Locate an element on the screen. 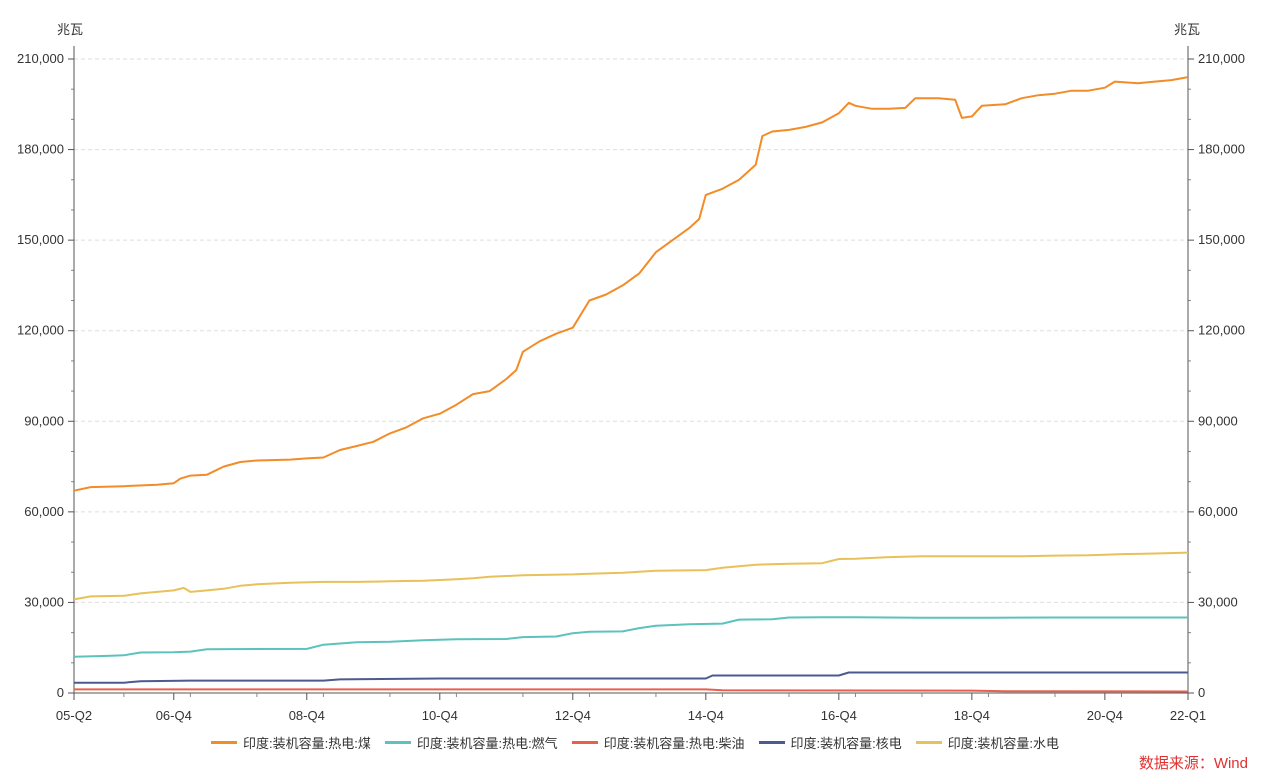 Image resolution: width=1270 pixels, height=778 pixels. y-tick-label-left: 90,000 is located at coordinates (44, 420).